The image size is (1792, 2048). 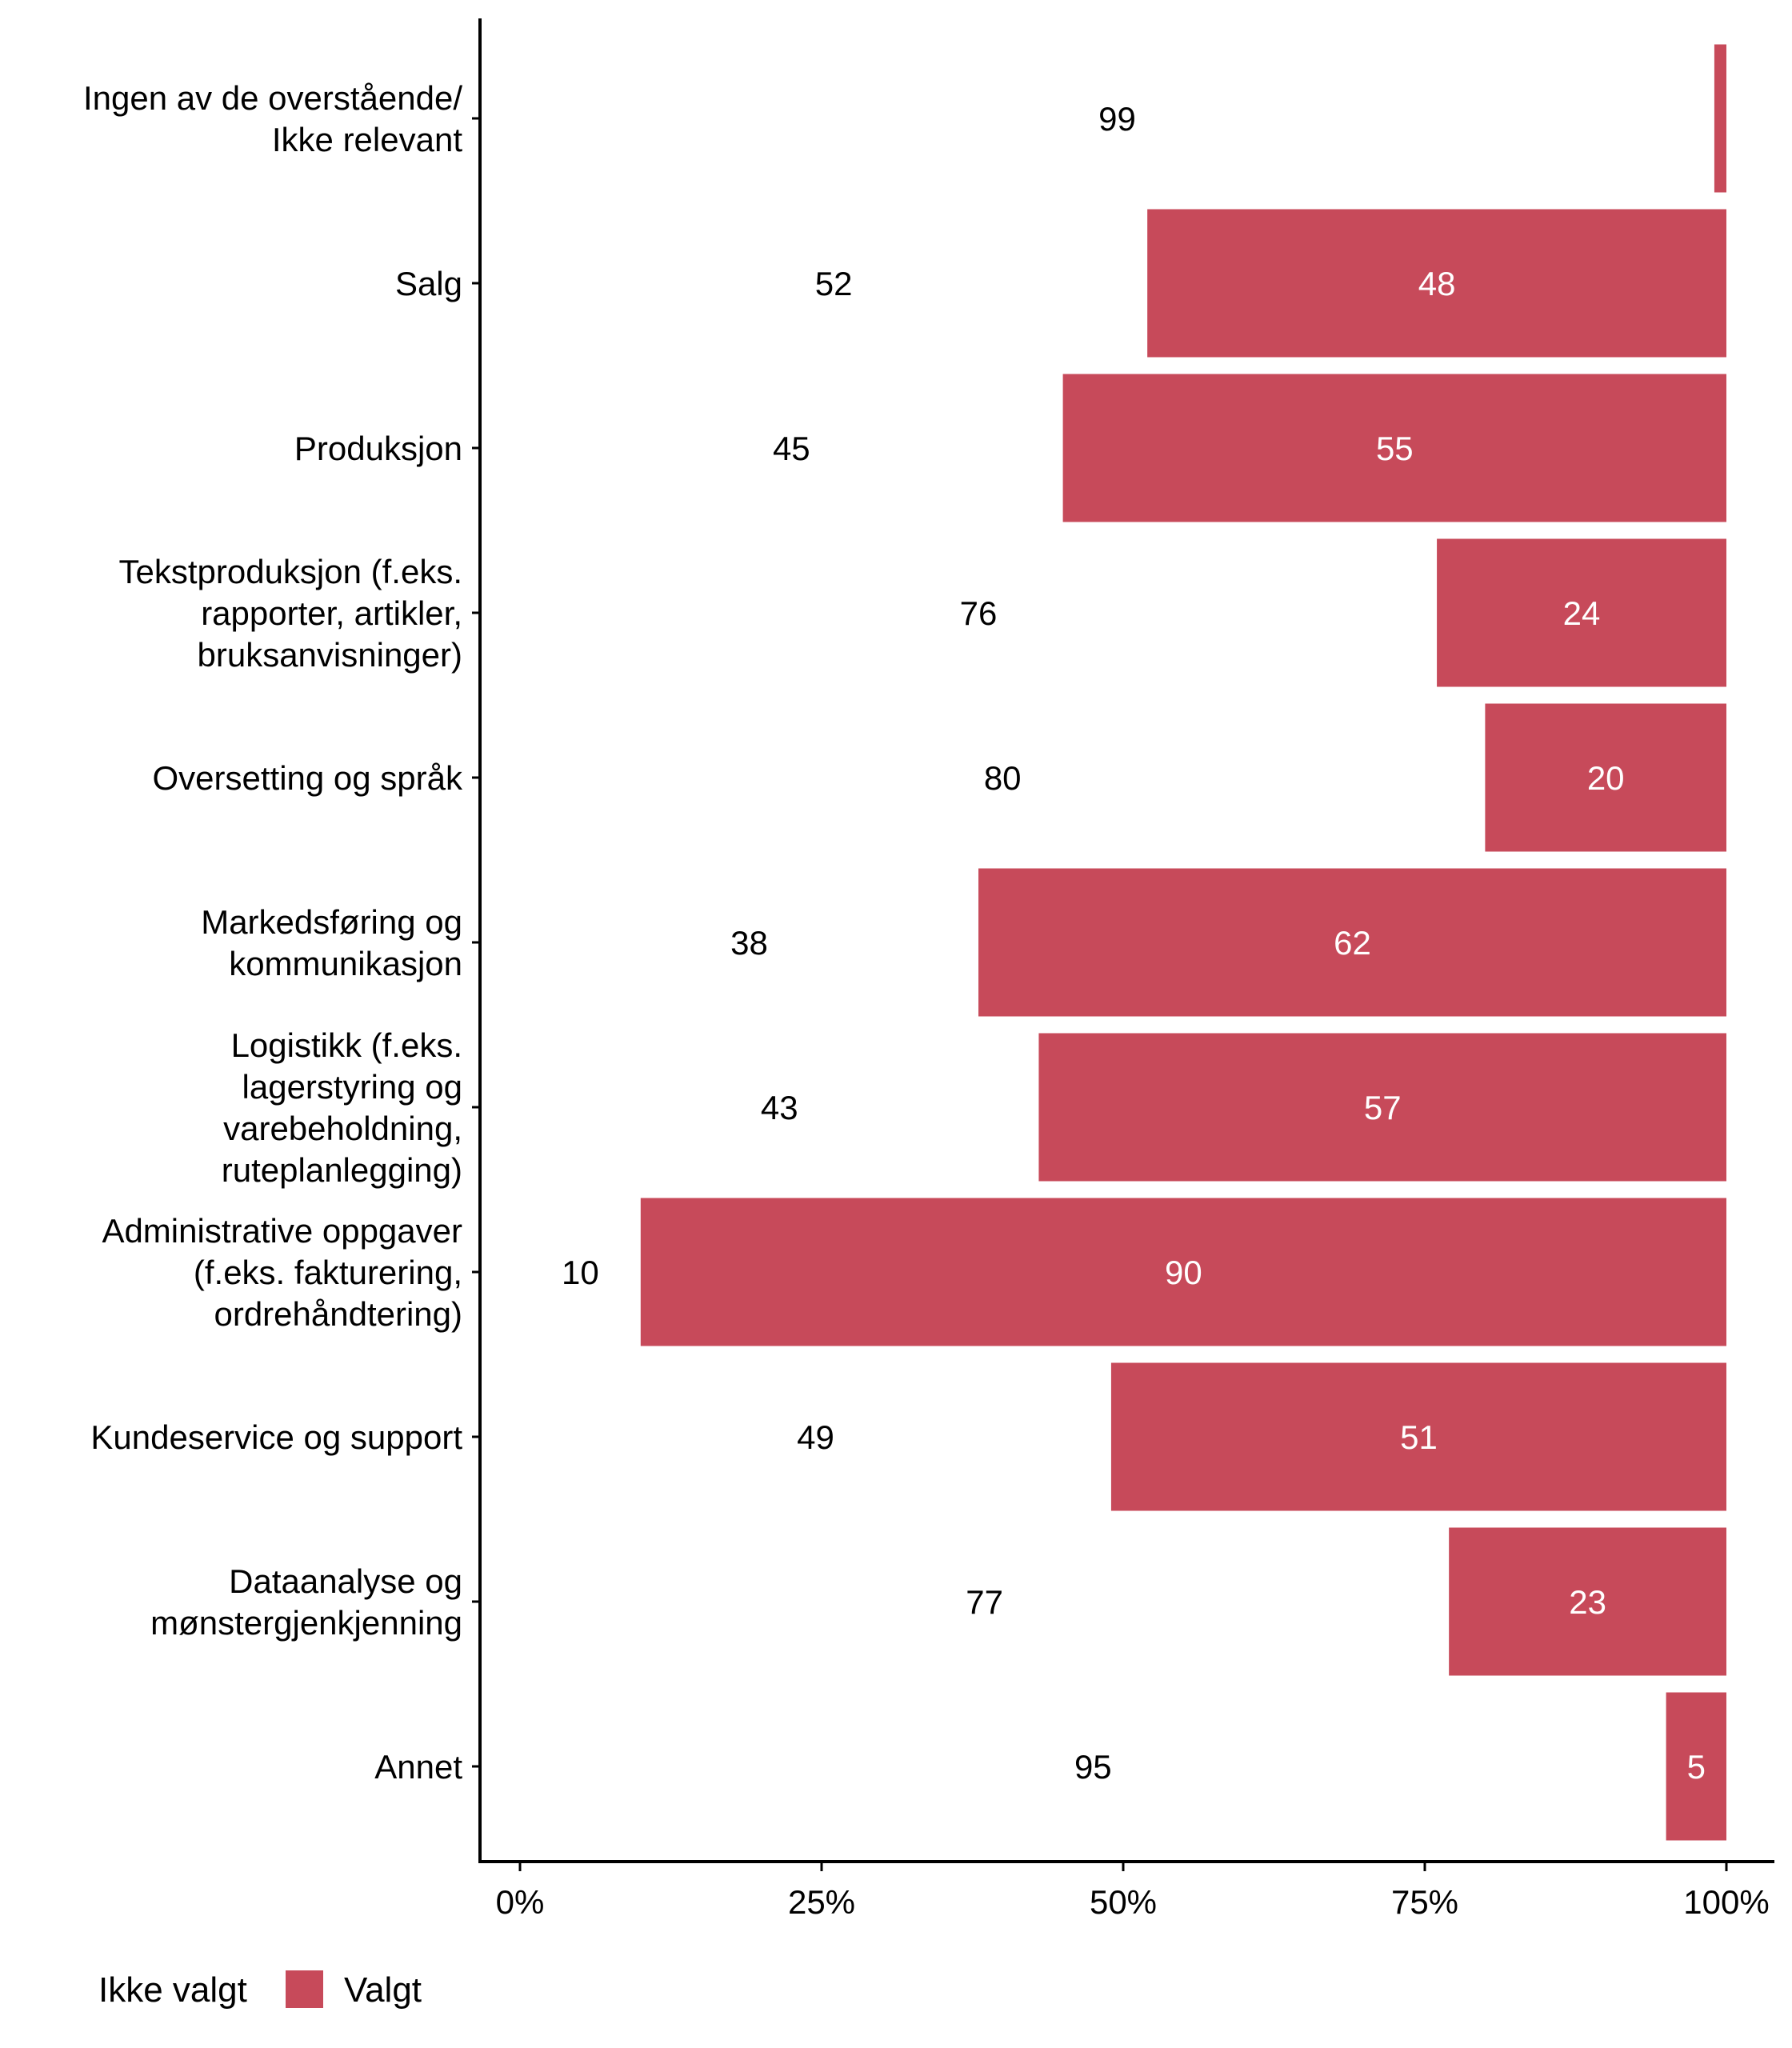 What do you see at coordinates (383, 1990) in the screenshot?
I see `legend-label-valgt: Valgt` at bounding box center [383, 1990].